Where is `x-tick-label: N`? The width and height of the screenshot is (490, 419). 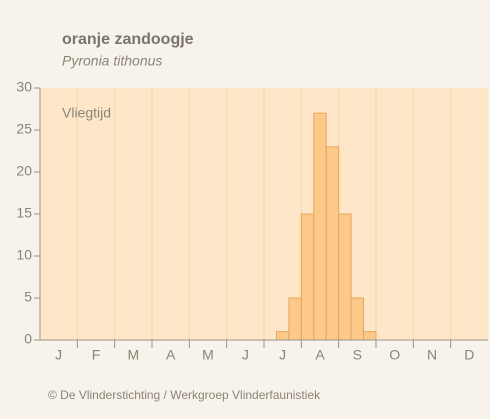
x-tick-label: N is located at coordinates (432, 355).